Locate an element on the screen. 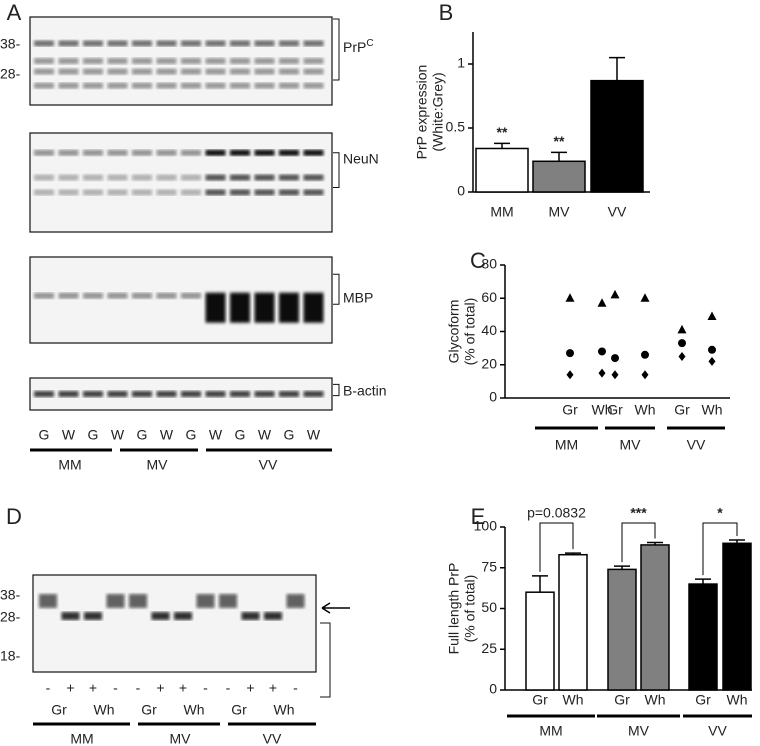 Image resolution: width=760 pixels, height=746 pixels. tissue-label: Wh is located at coordinates (104, 710).